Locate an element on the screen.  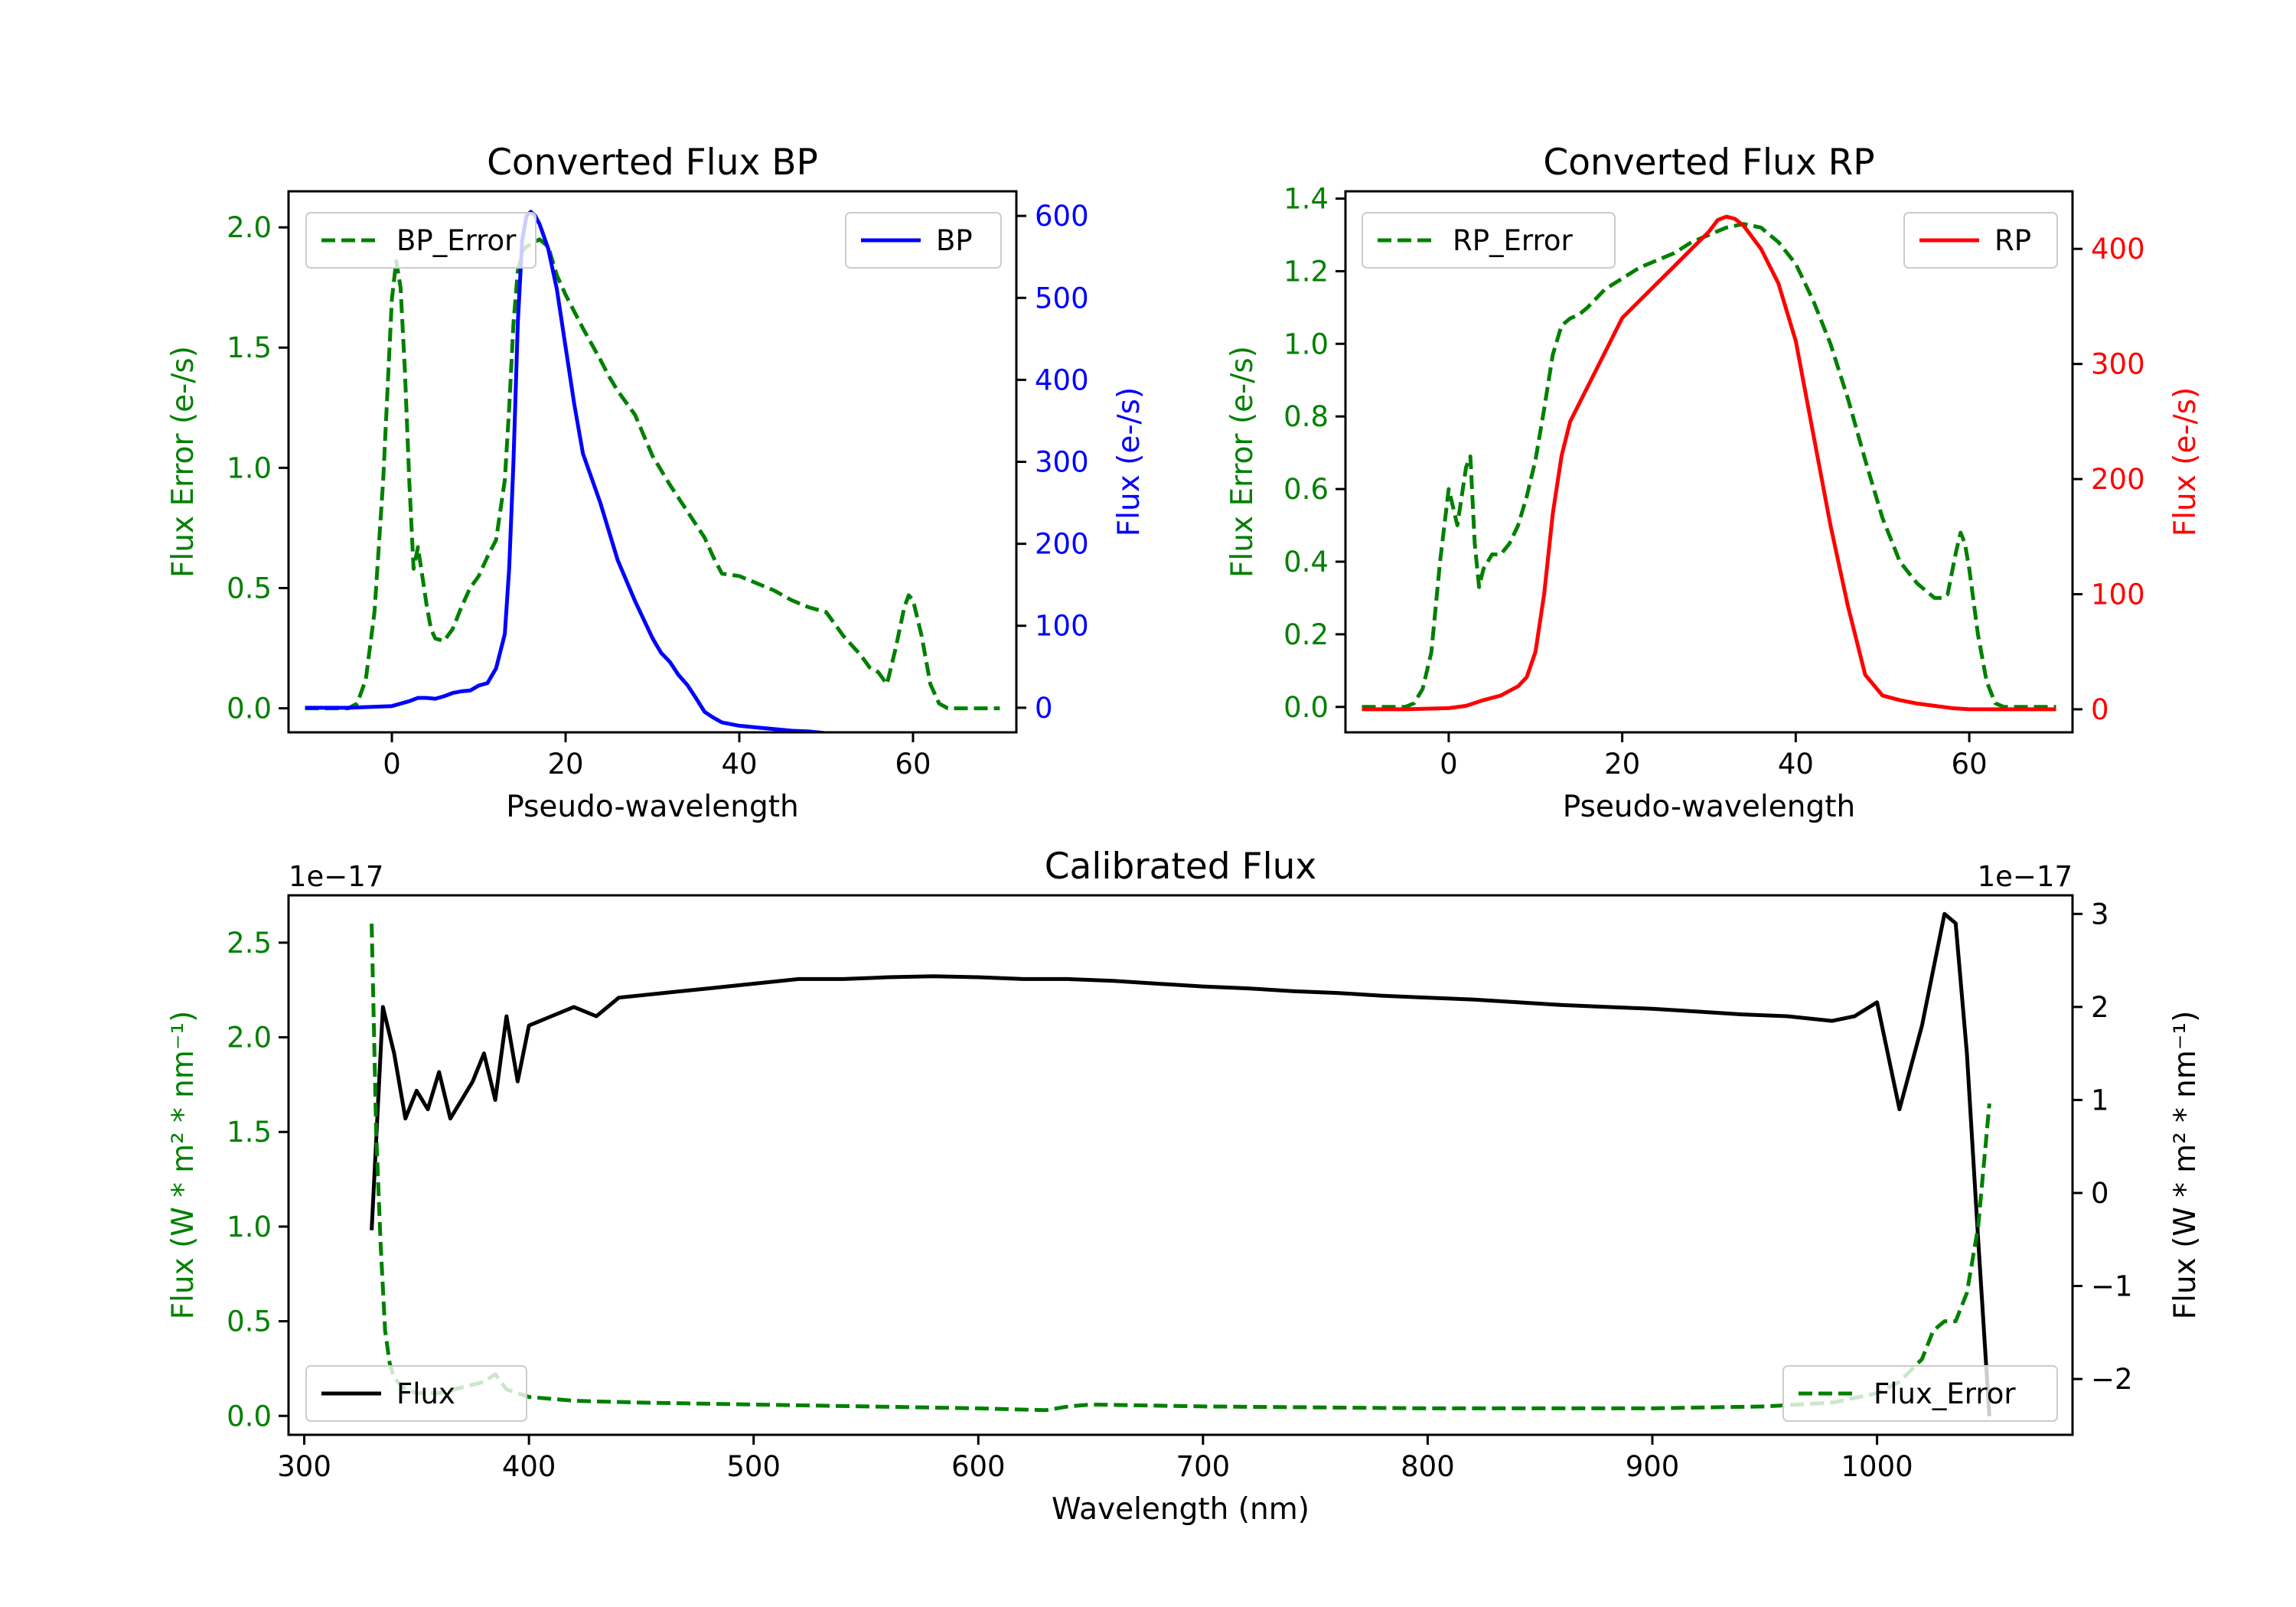
rp-legend-right: RP is located at coordinates (1980, 240).